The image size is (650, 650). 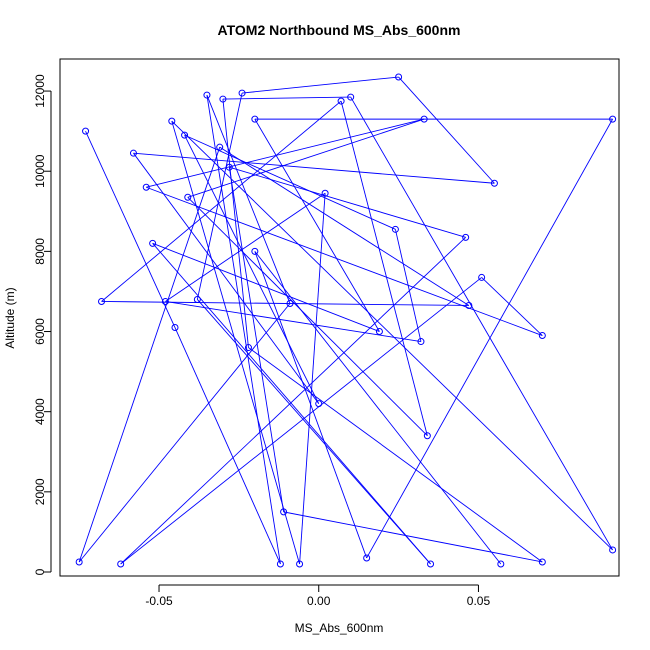 What do you see at coordinates (339, 628) in the screenshot?
I see `x-axis-label: MS_Abs_600nm` at bounding box center [339, 628].